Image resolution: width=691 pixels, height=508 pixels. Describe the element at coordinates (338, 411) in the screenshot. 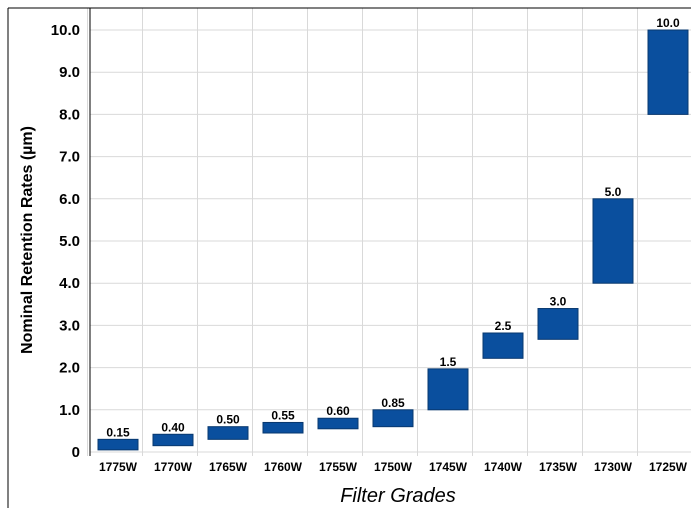

I see `data-label-1755W: 0.60` at that location.